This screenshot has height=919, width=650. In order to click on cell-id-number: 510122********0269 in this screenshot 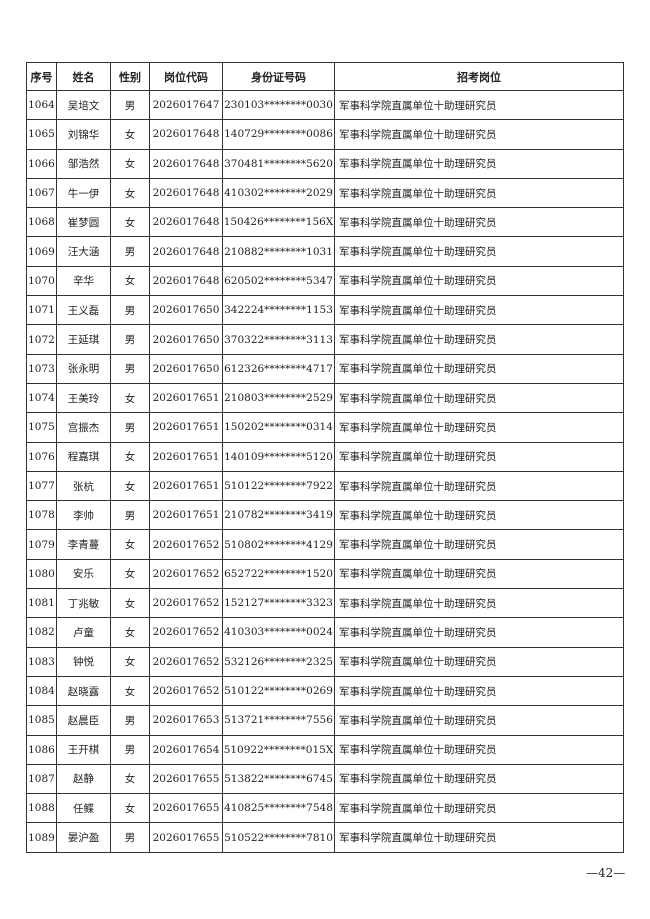, I will do `click(278, 691)`.